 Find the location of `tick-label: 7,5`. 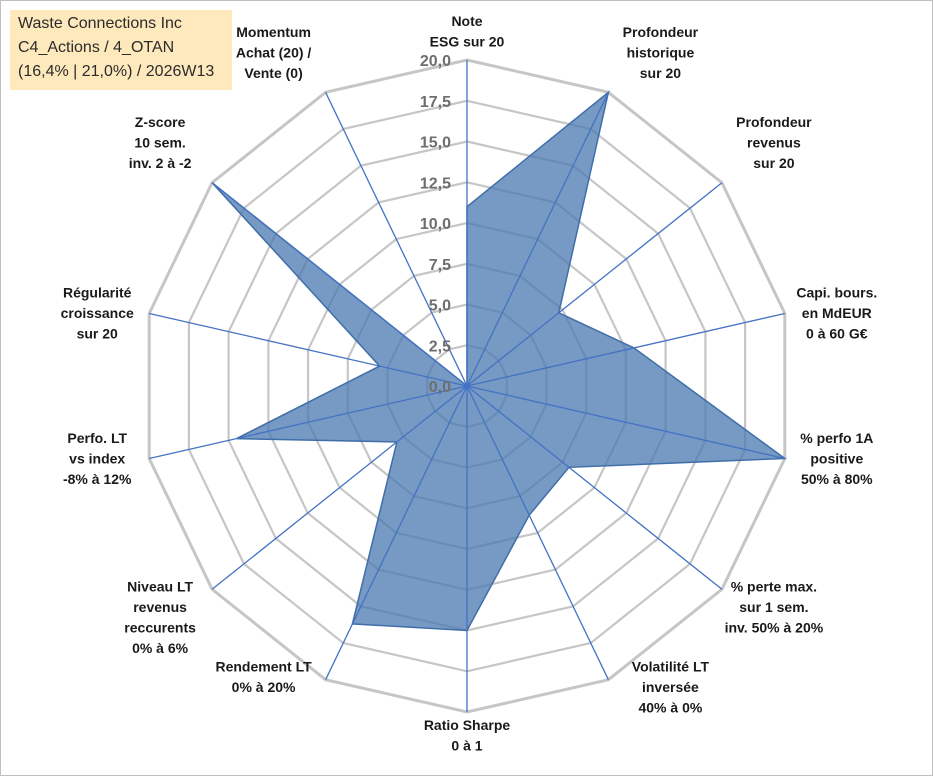

tick-label: 7,5 is located at coordinates (440, 265).